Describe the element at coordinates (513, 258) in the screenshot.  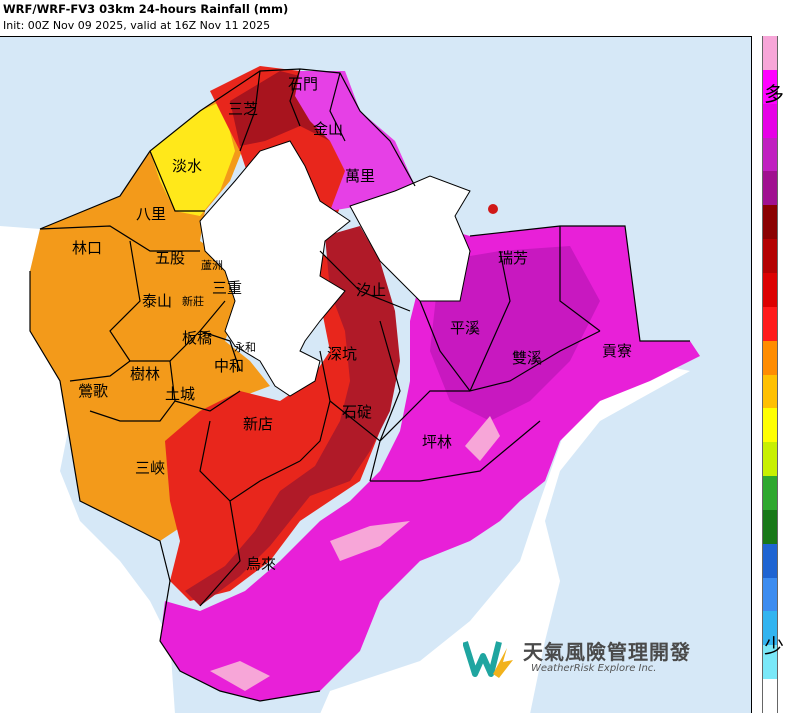
I see `label-ruifang: 瑞芳` at that location.